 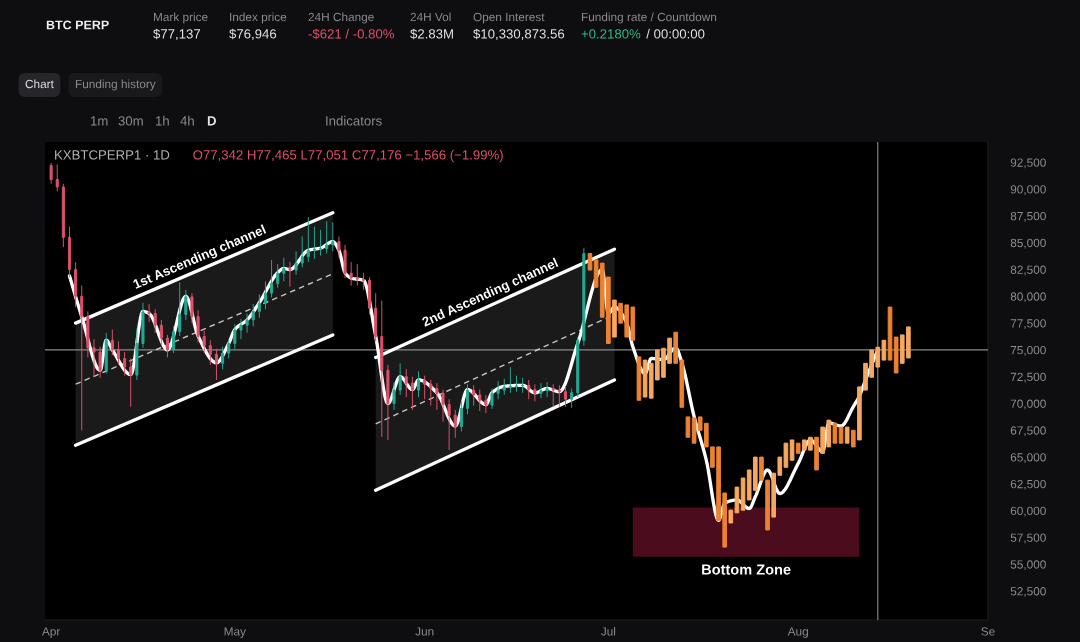 I want to click on text: 1h, so click(x=162, y=120).